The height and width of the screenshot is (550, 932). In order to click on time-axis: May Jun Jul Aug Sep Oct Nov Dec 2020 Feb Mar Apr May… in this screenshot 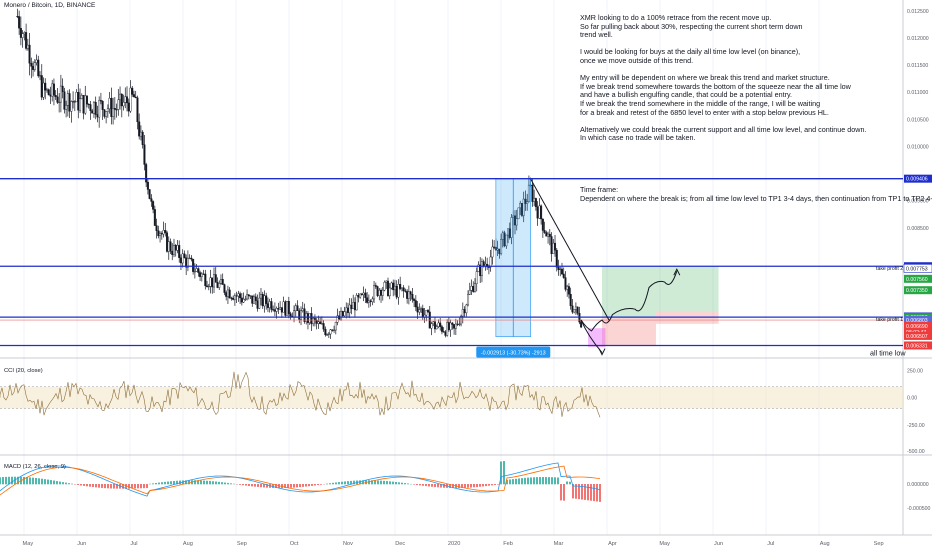, I will do `click(453, 544)`.